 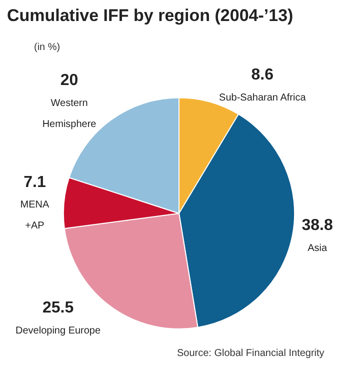 What do you see at coordinates (250, 353) in the screenshot?
I see `source-note: Source: Global Financial Integrity` at bounding box center [250, 353].